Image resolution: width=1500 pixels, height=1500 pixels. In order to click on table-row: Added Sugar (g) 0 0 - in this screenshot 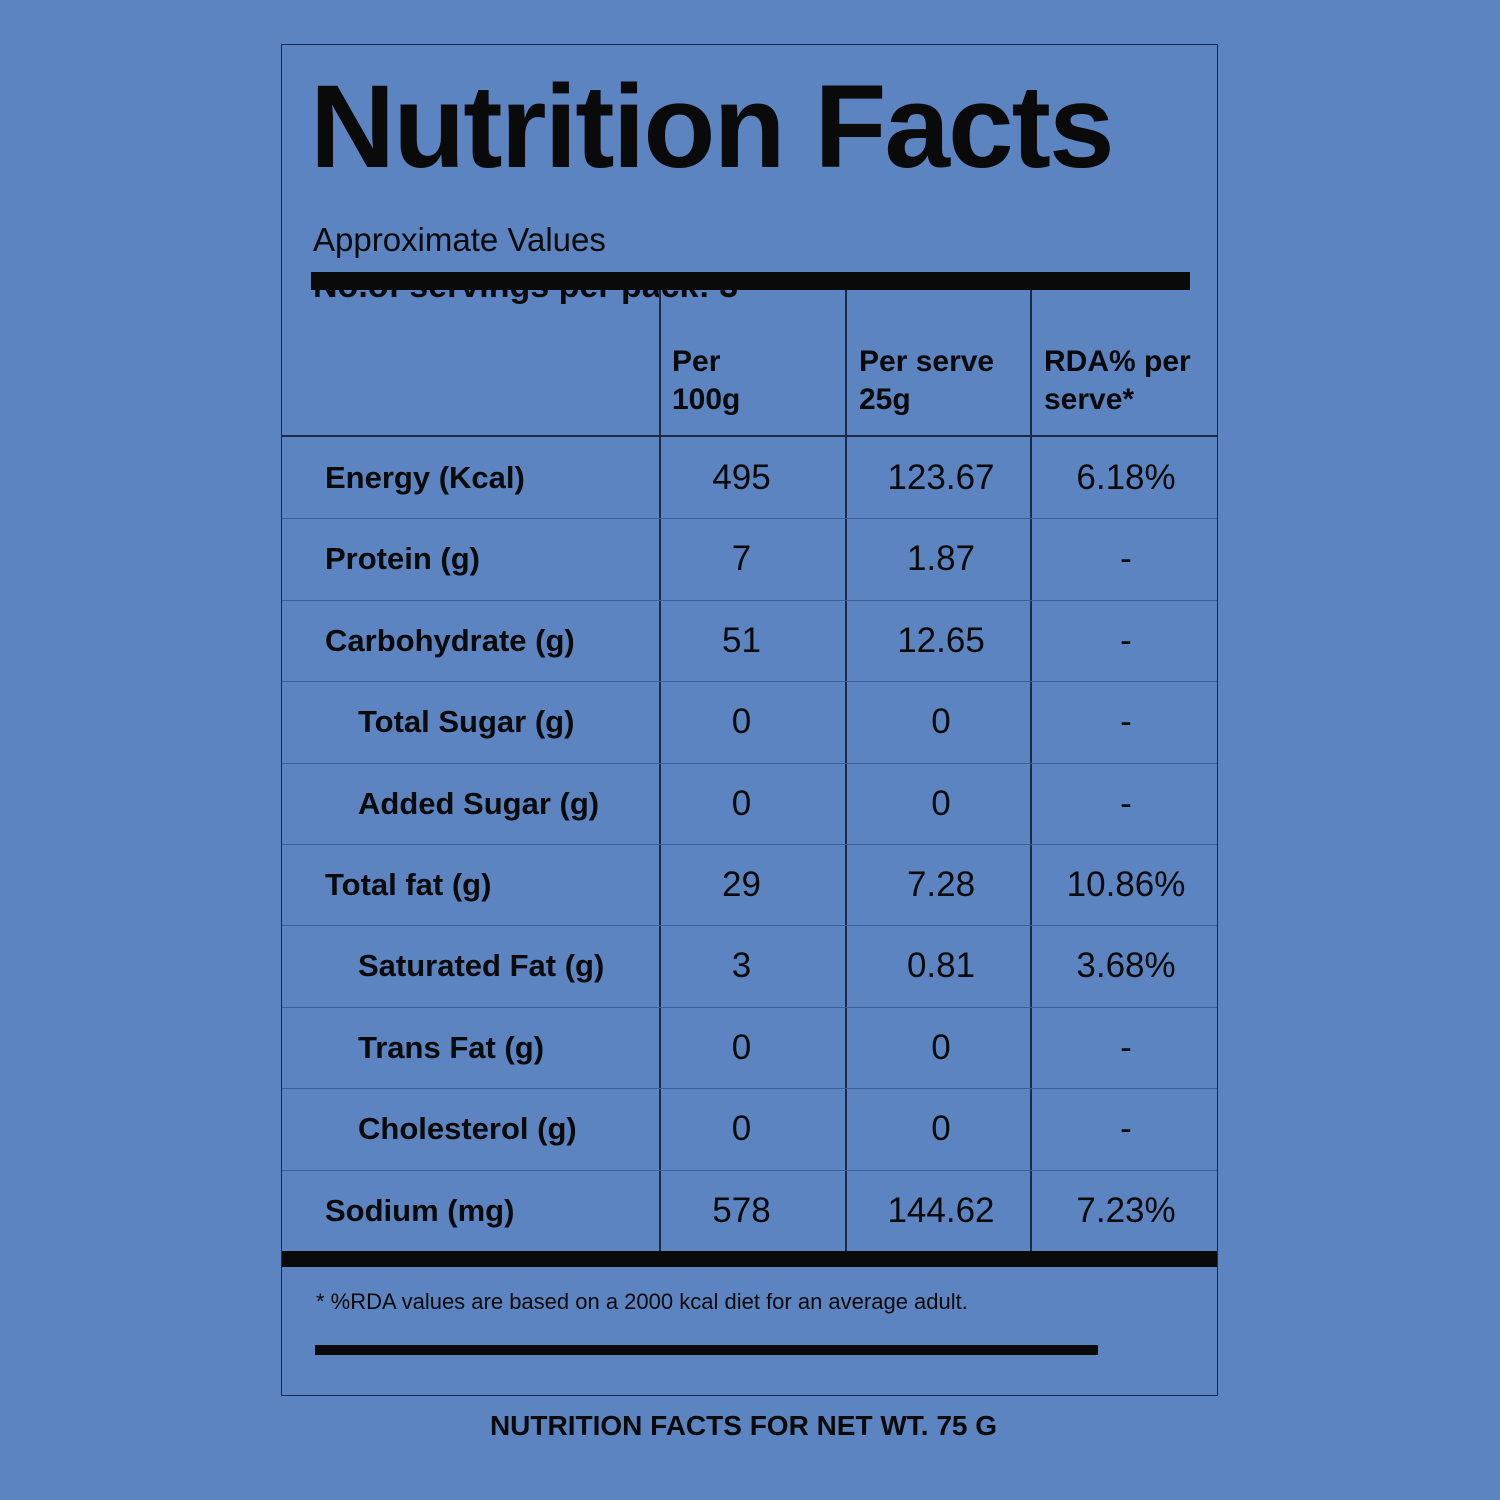, I will do `click(749, 803)`.